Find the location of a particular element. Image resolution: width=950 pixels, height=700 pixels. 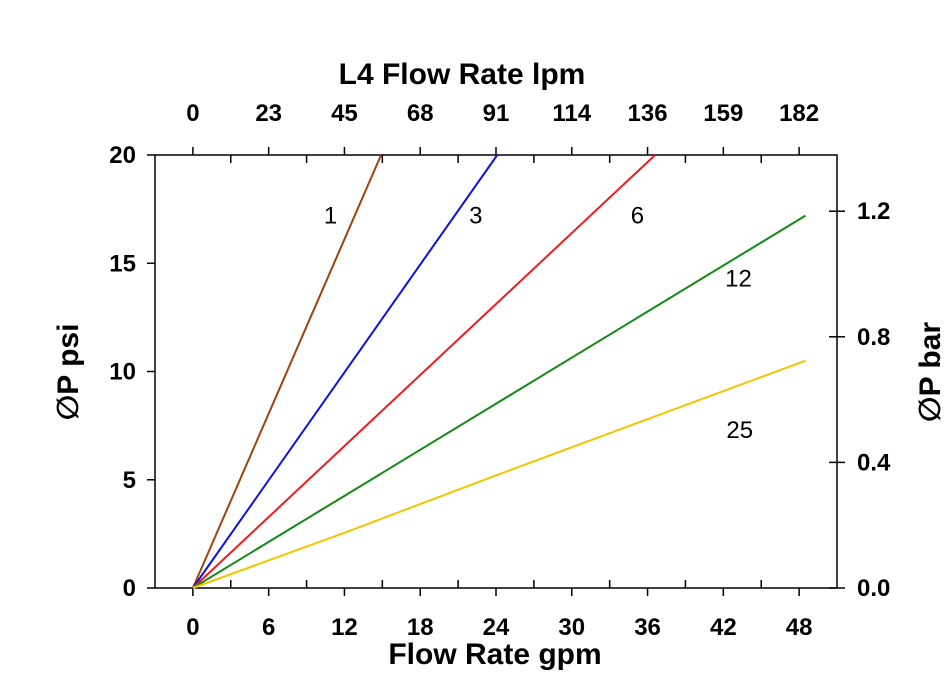

y2-tick-label: 0.0 is located at coordinates (873, 588).